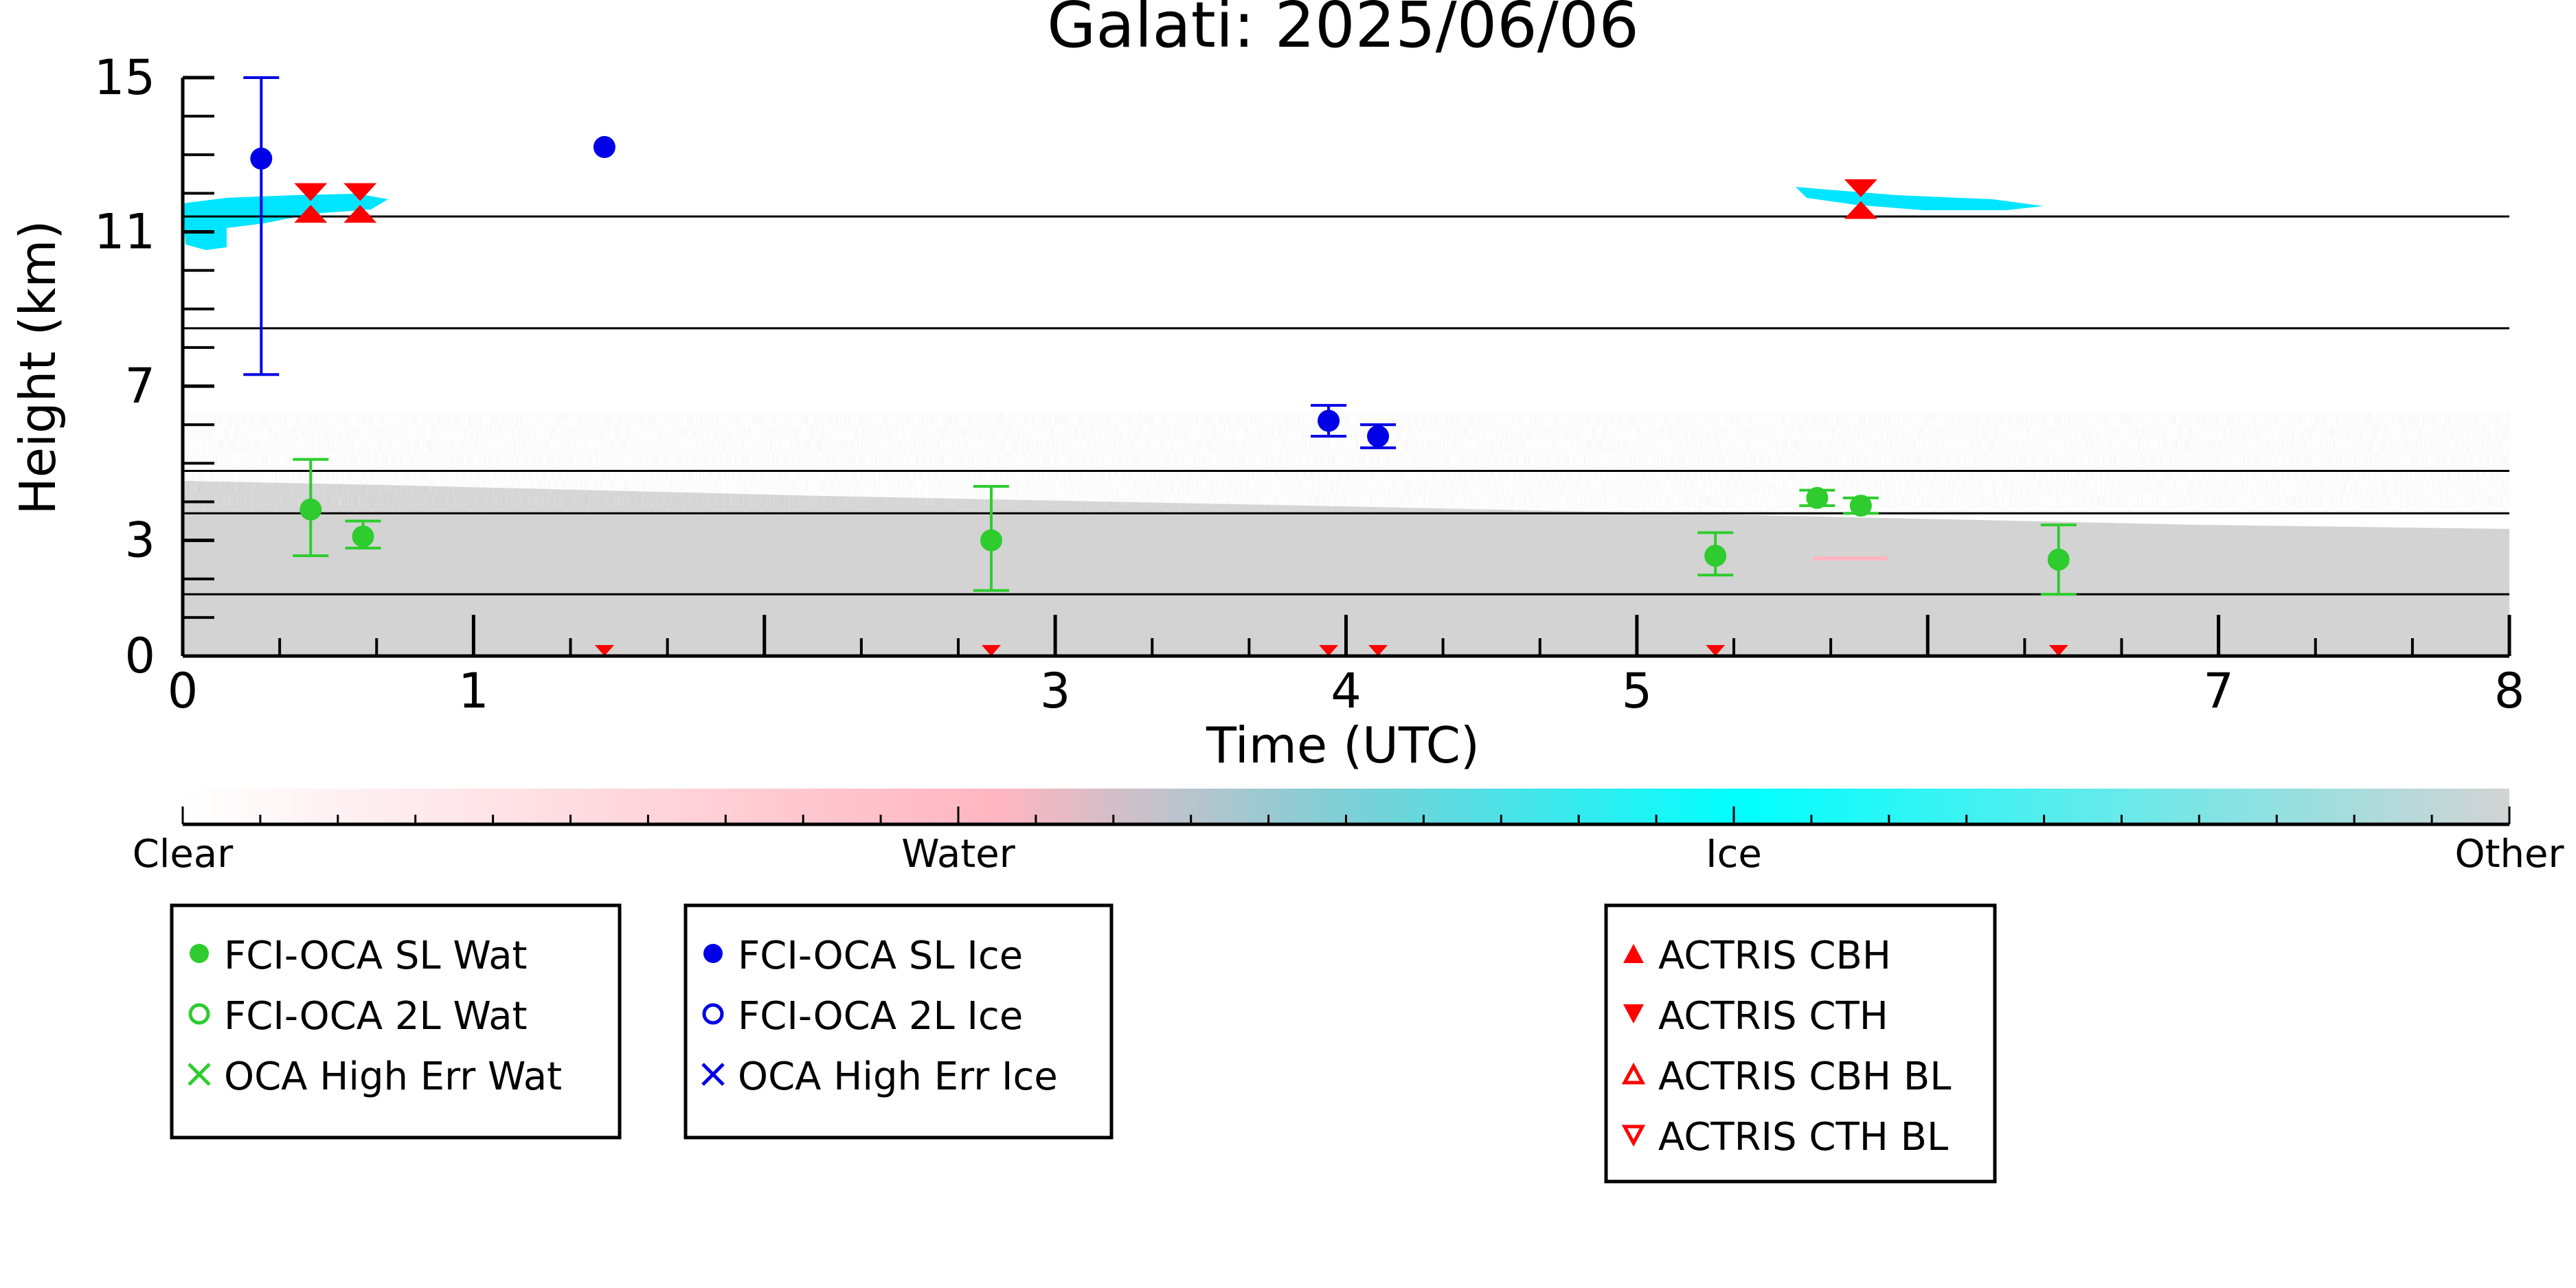 The image size is (2576, 1288). Describe the element at coordinates (1346, 568) in the screenshot. I see `boundary-layer-image` at that location.